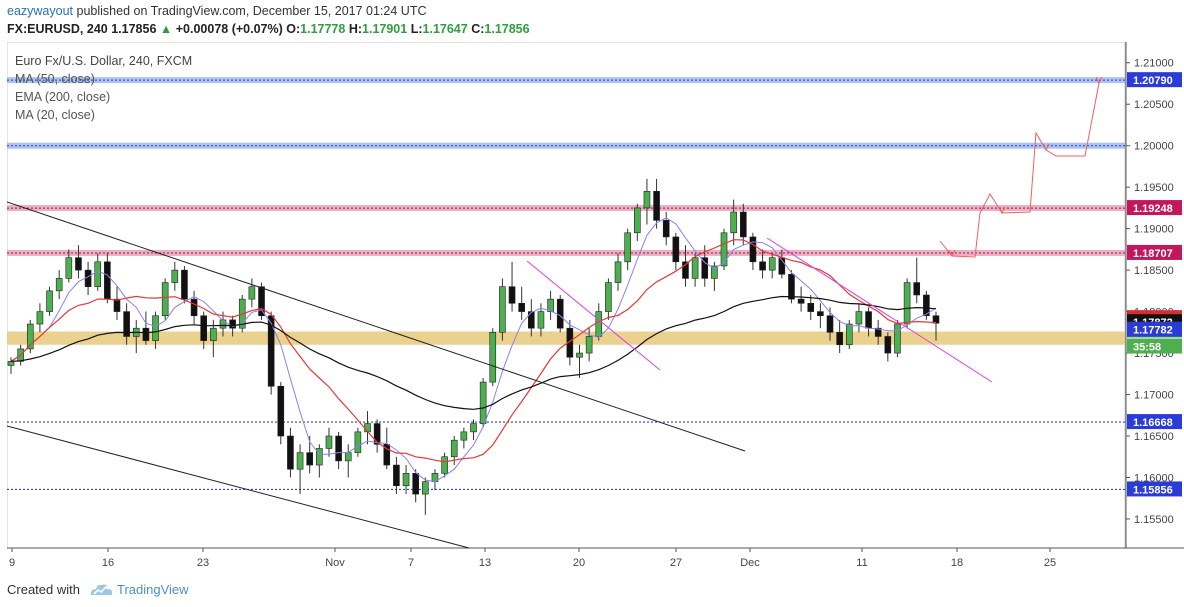 This screenshot has height=607, width=1184. Describe the element at coordinates (1019, 170) in the screenshot. I see `projection-path` at that location.